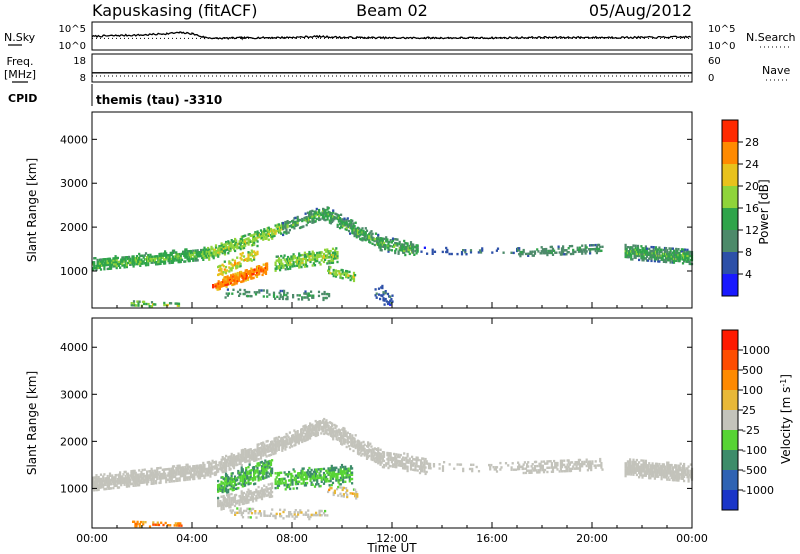  Describe the element at coordinates (19, 61) in the screenshot. I see `freq-left-label: Freq.` at that location.